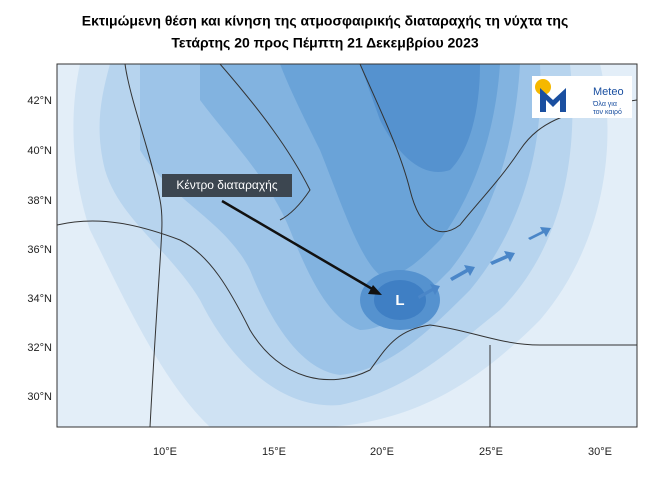 Image resolution: width=650 pixels, height=480 pixels. I want to click on pointer-arrow-head, so click(375, 290).